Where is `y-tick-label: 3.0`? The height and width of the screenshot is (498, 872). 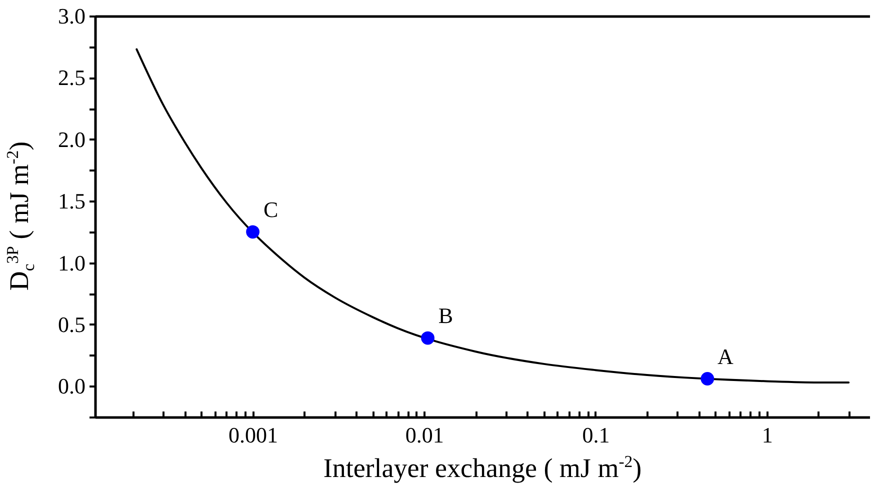 y-tick-label: 3.0 is located at coordinates (72, 16).